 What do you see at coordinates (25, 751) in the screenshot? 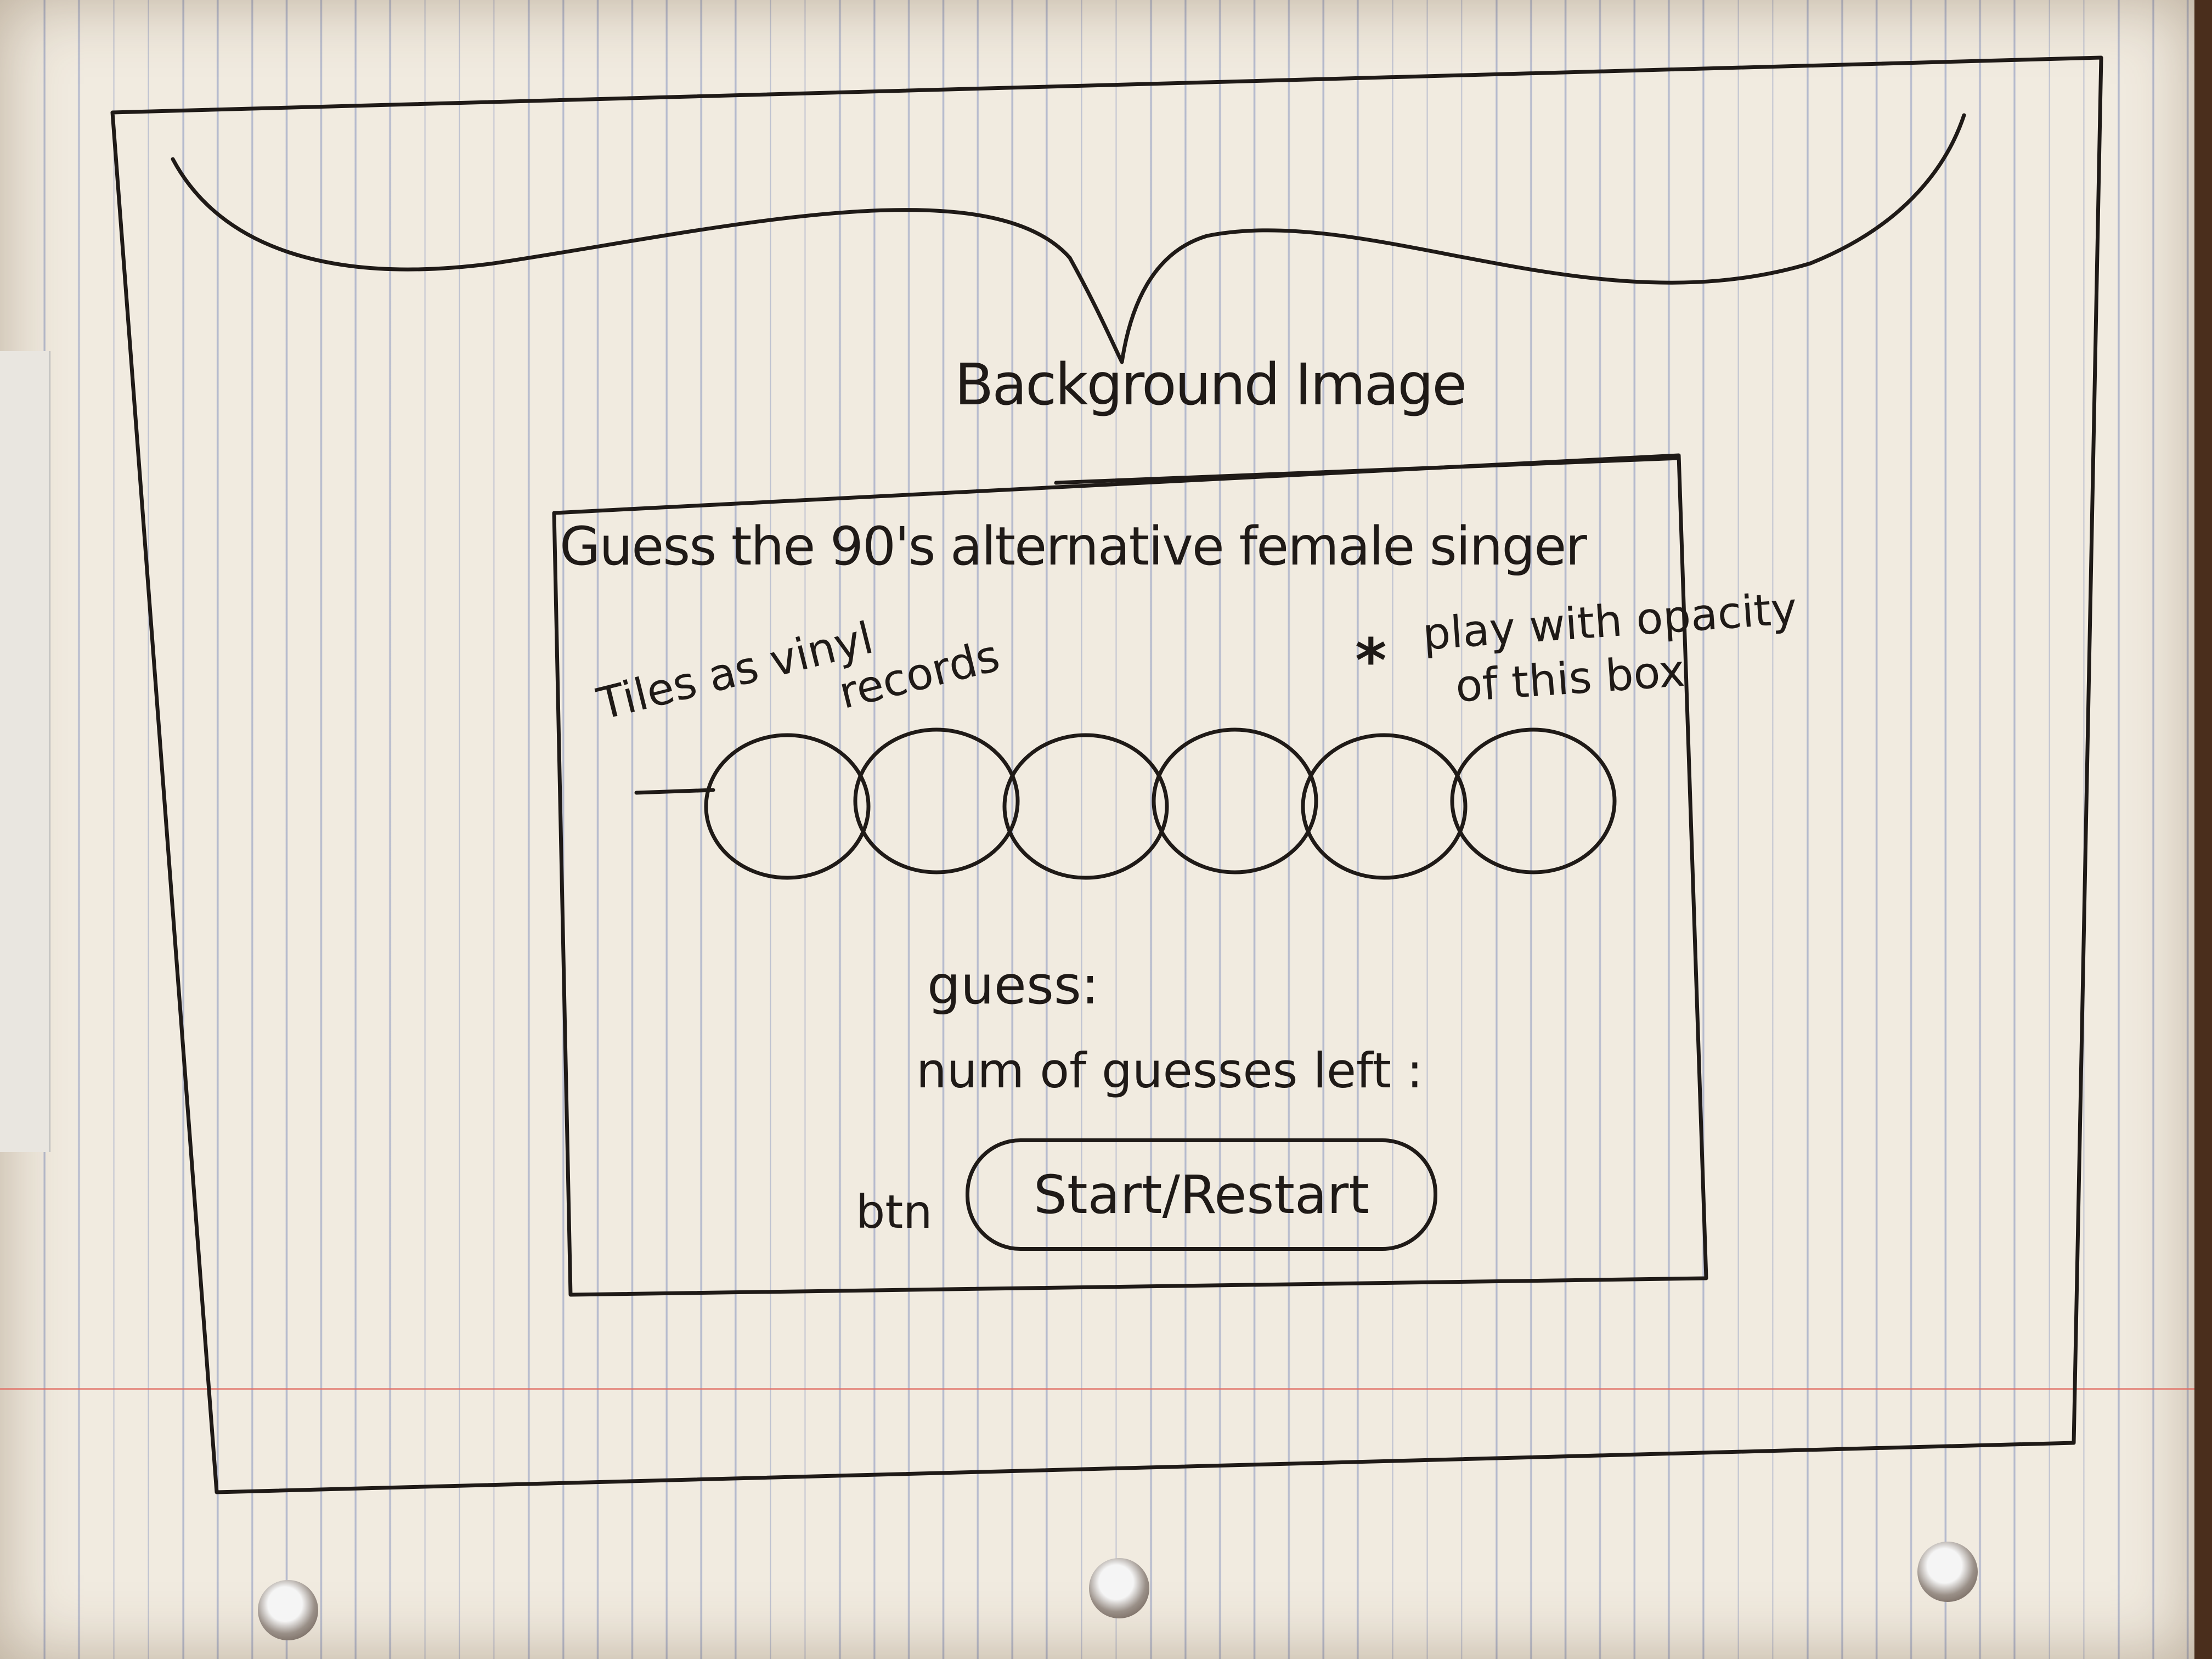
I see `underlying-page` at bounding box center [25, 751].